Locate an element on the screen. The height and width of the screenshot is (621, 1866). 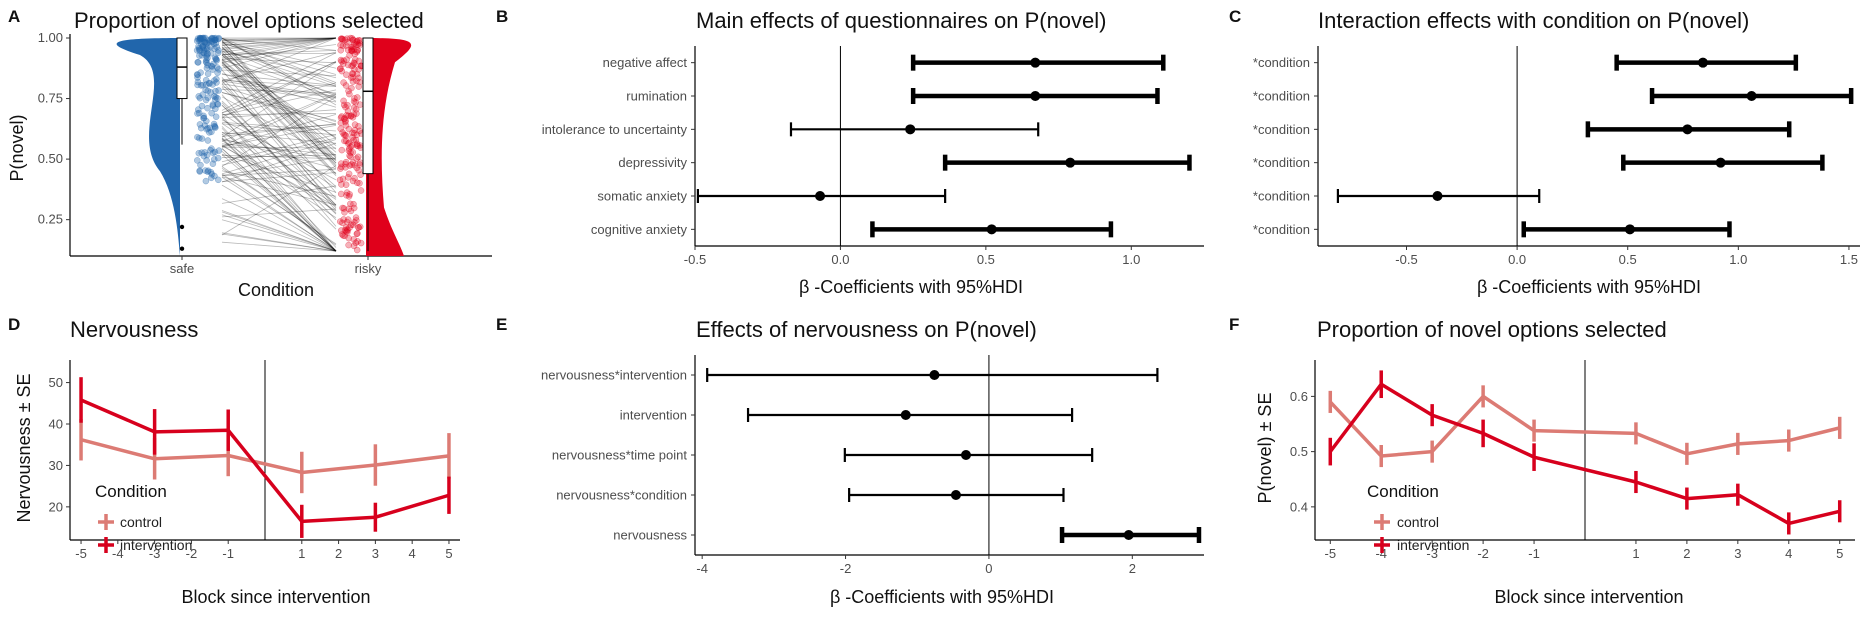
panel-a-xtick-label: risky is located at coordinates (368, 268).